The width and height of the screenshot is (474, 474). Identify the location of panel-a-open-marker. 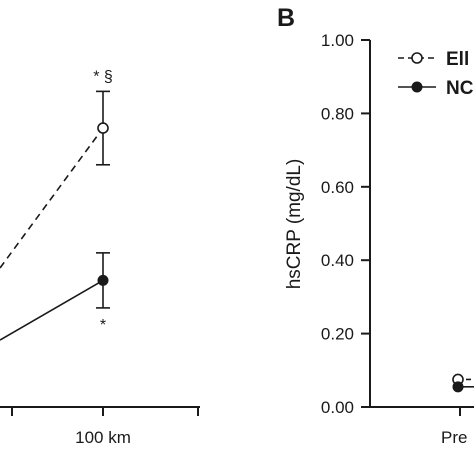
(103, 128).